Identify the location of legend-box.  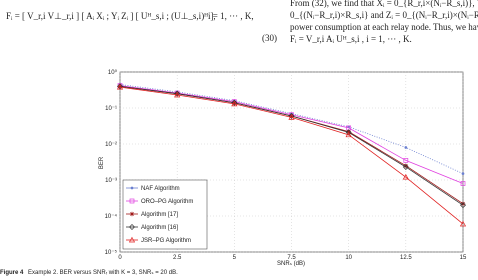
(165, 214).